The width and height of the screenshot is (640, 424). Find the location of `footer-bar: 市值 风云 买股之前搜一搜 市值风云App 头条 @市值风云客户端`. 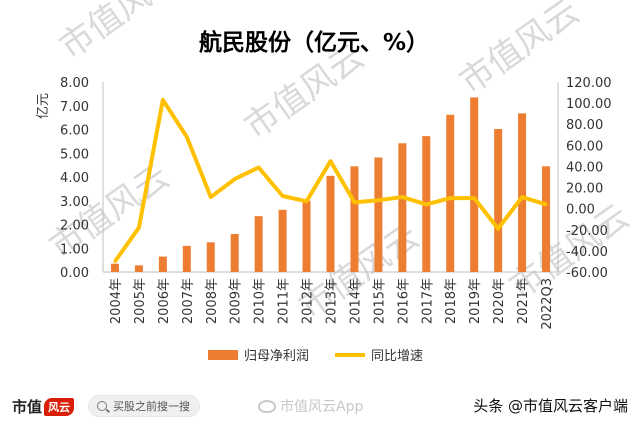

footer-bar: 市值 风云 买股之前搜一搜 市值风云App 头条 @市值风云客户端 is located at coordinates (320, 406).